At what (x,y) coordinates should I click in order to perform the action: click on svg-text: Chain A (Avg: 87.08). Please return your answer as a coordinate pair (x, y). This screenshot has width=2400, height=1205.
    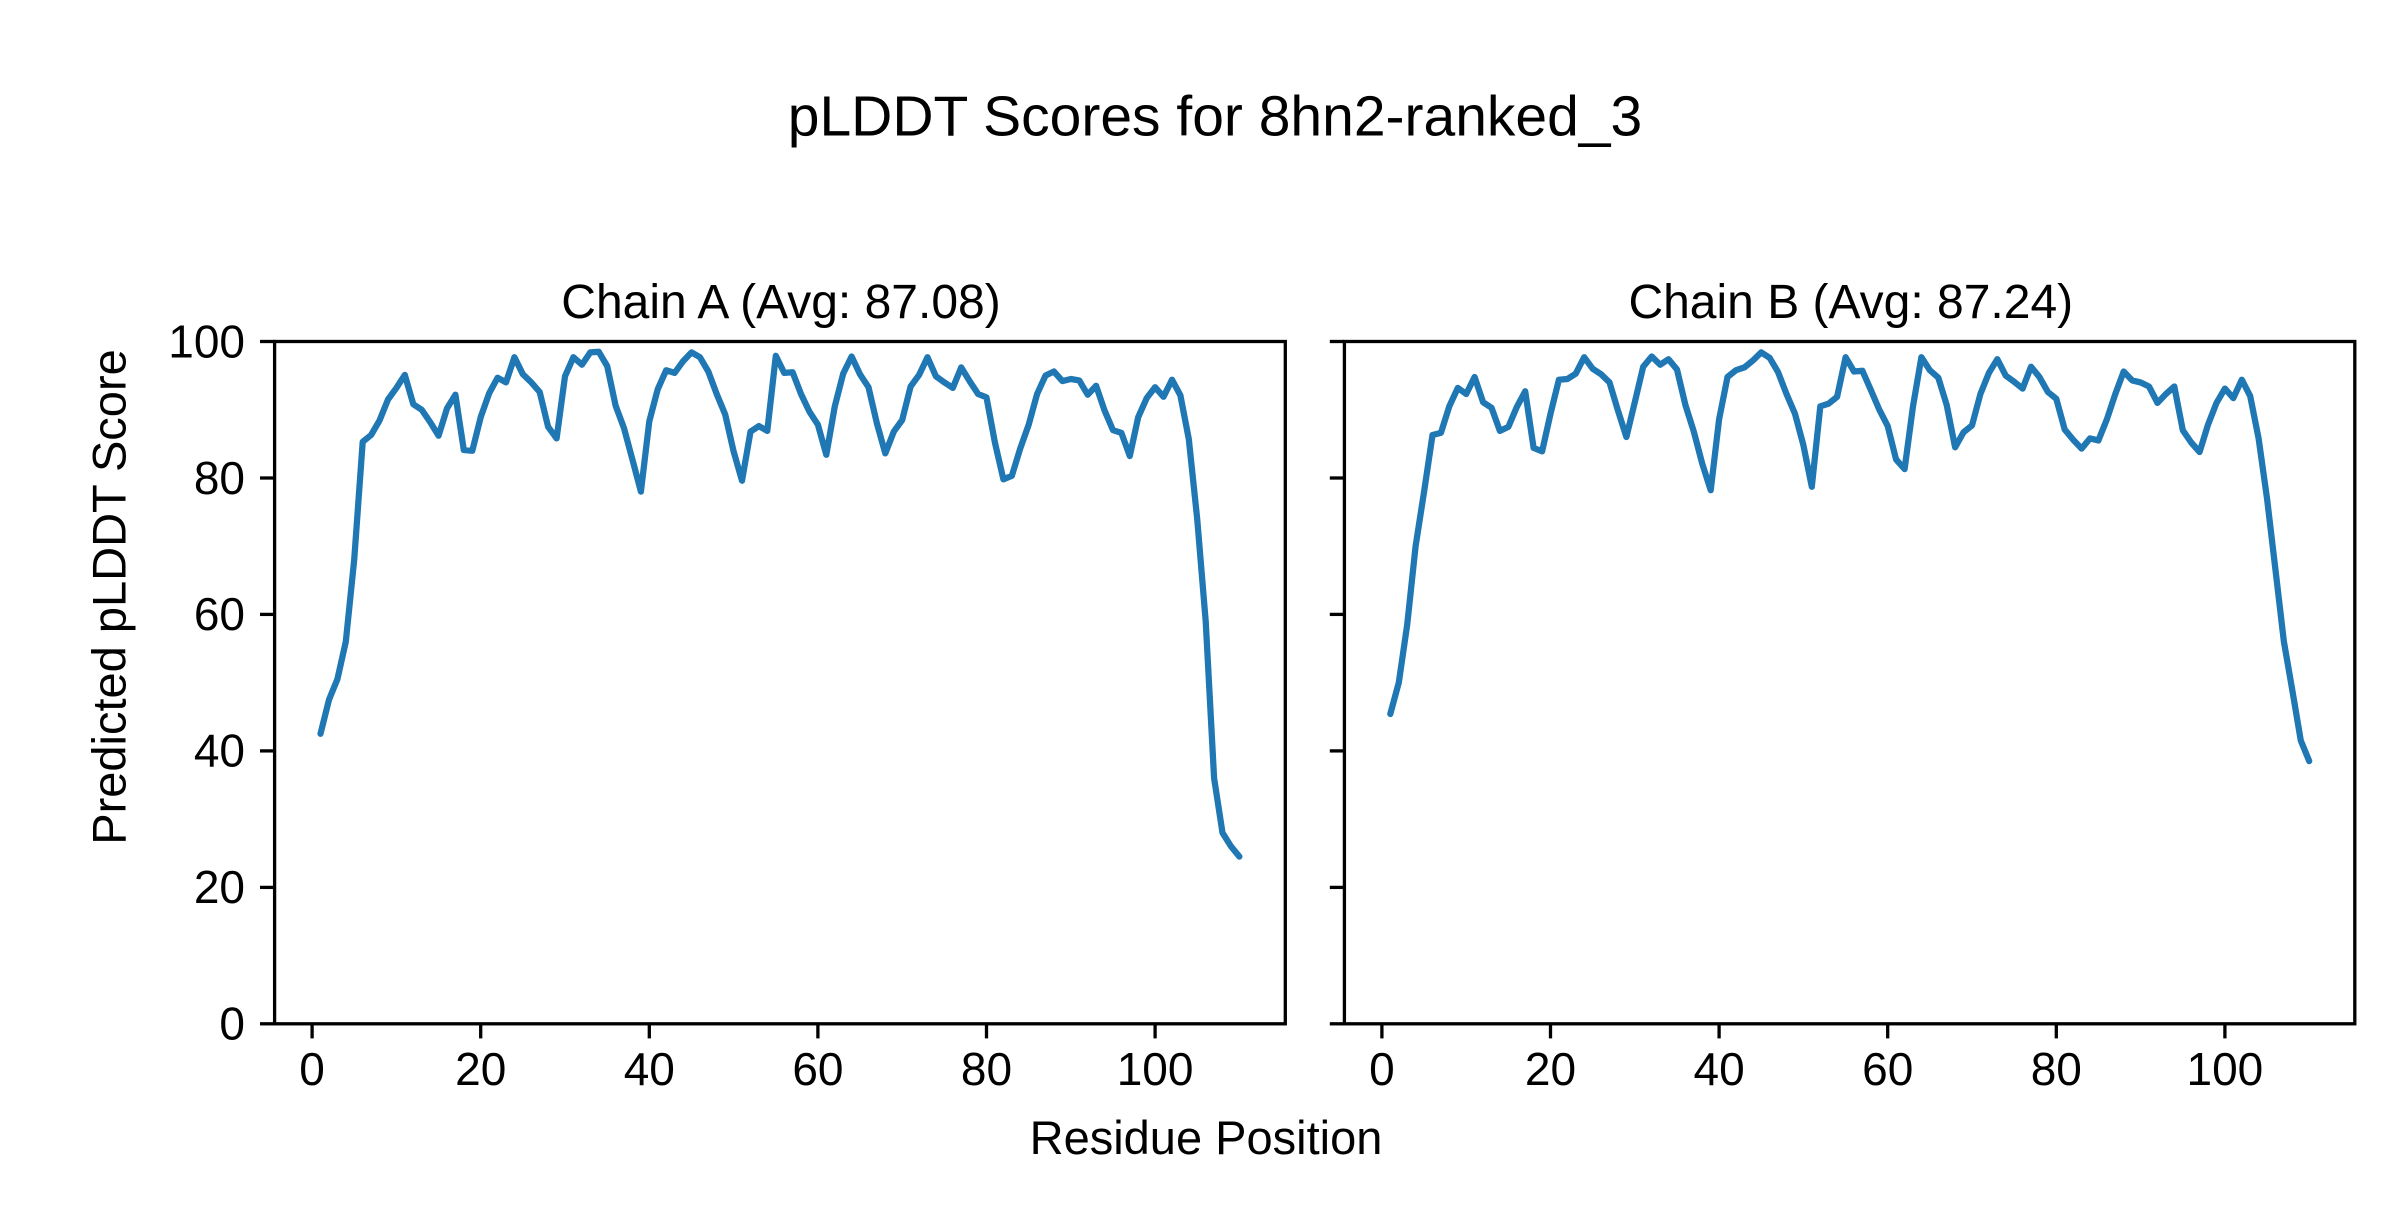
    Looking at the image, I should click on (780, 302).